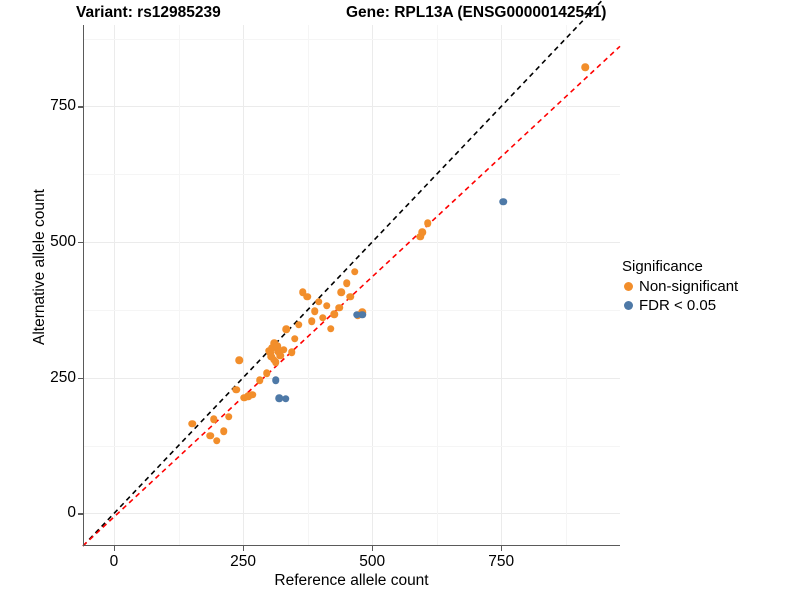 The height and width of the screenshot is (600, 800). Describe the element at coordinates (63, 377) in the screenshot. I see `y-tick-label: 250` at that location.